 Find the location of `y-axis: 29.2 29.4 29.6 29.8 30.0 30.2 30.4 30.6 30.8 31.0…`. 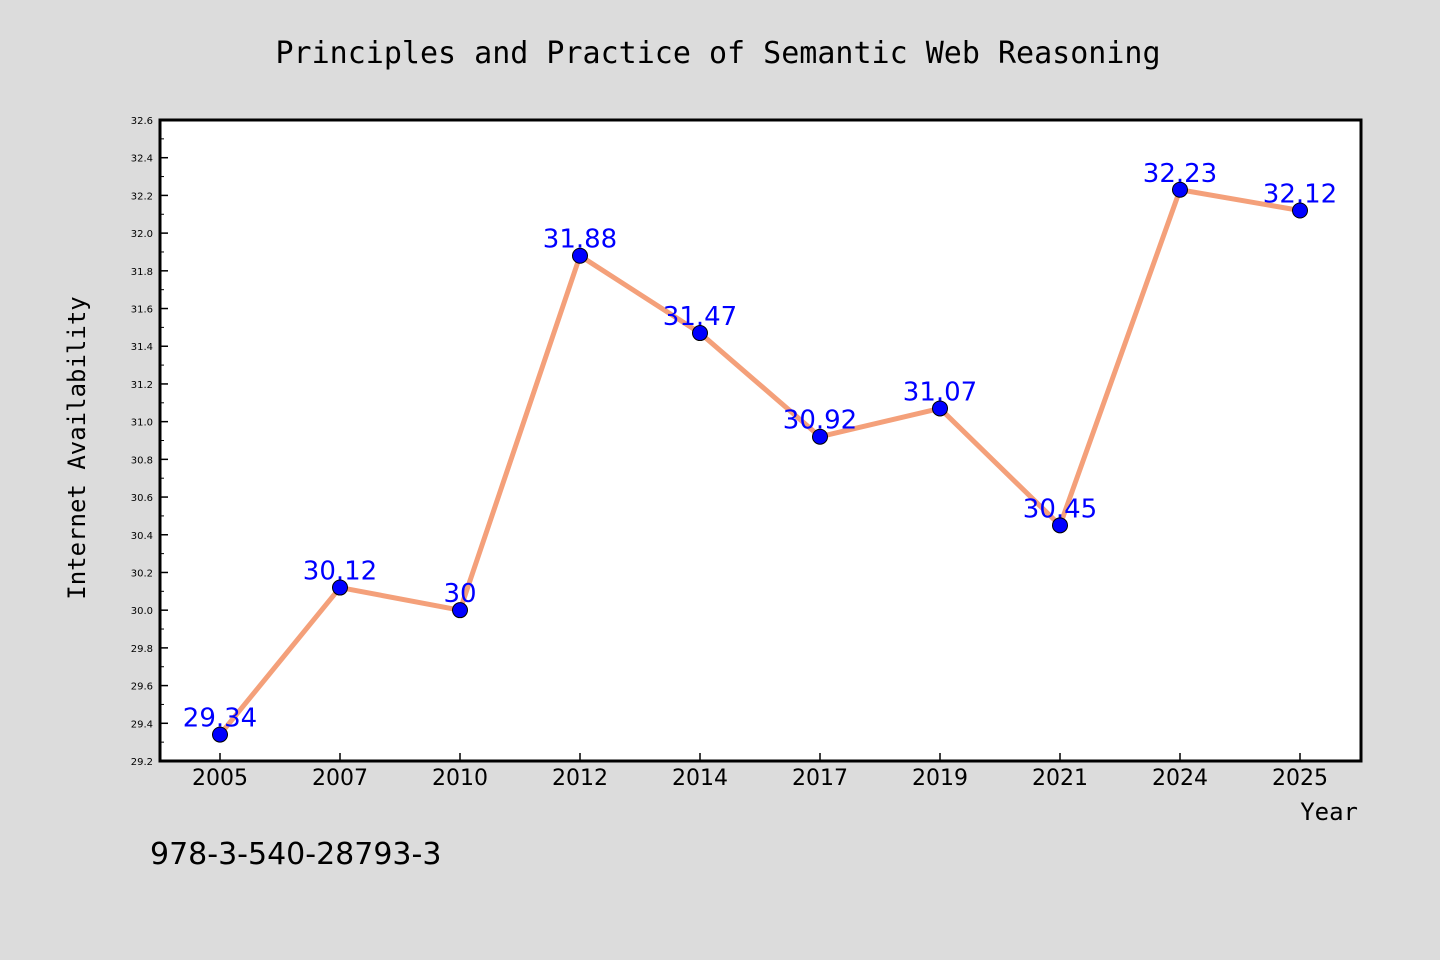

y-axis: 29.2 29.4 29.6 29.8 30.0 30.2 30.4 30.6 30.8 31.0… is located at coordinates (149, 442).